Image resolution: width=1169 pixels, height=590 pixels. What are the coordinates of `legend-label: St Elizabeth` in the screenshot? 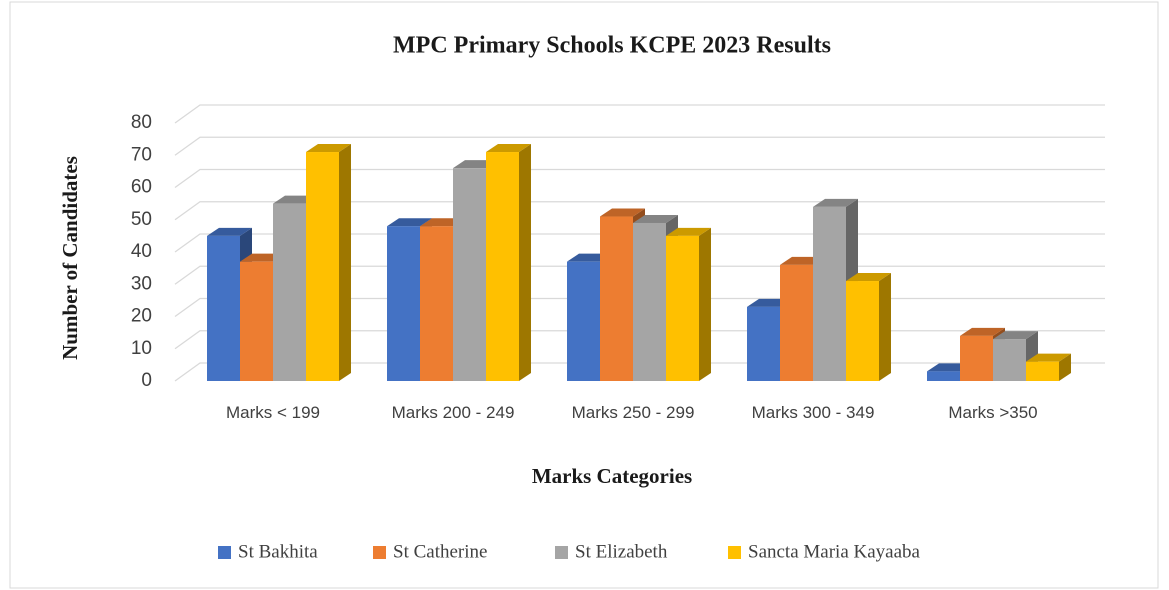 It's located at (621, 551).